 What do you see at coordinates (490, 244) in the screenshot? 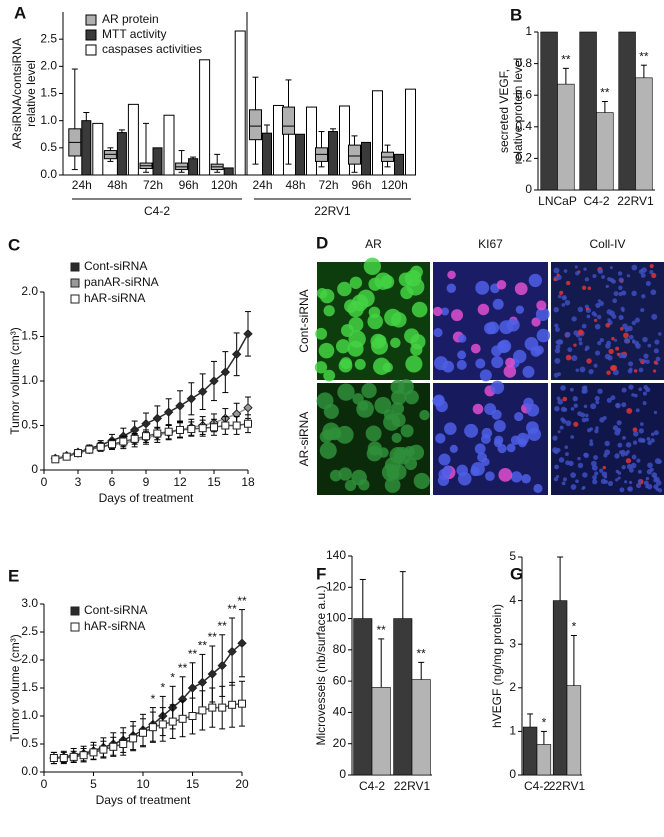
I see `column-label: KI67` at bounding box center [490, 244].